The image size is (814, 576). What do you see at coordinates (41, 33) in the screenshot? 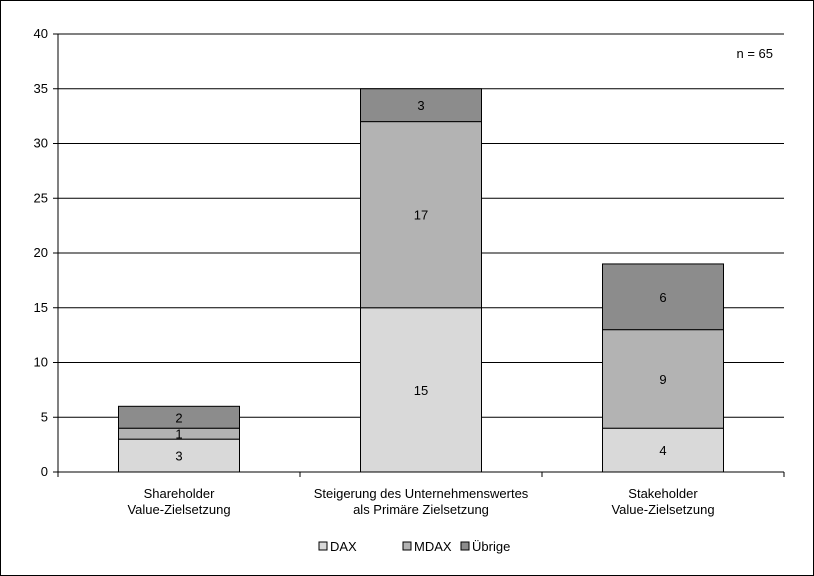
I see `y-tick-label: 40` at bounding box center [41, 33].